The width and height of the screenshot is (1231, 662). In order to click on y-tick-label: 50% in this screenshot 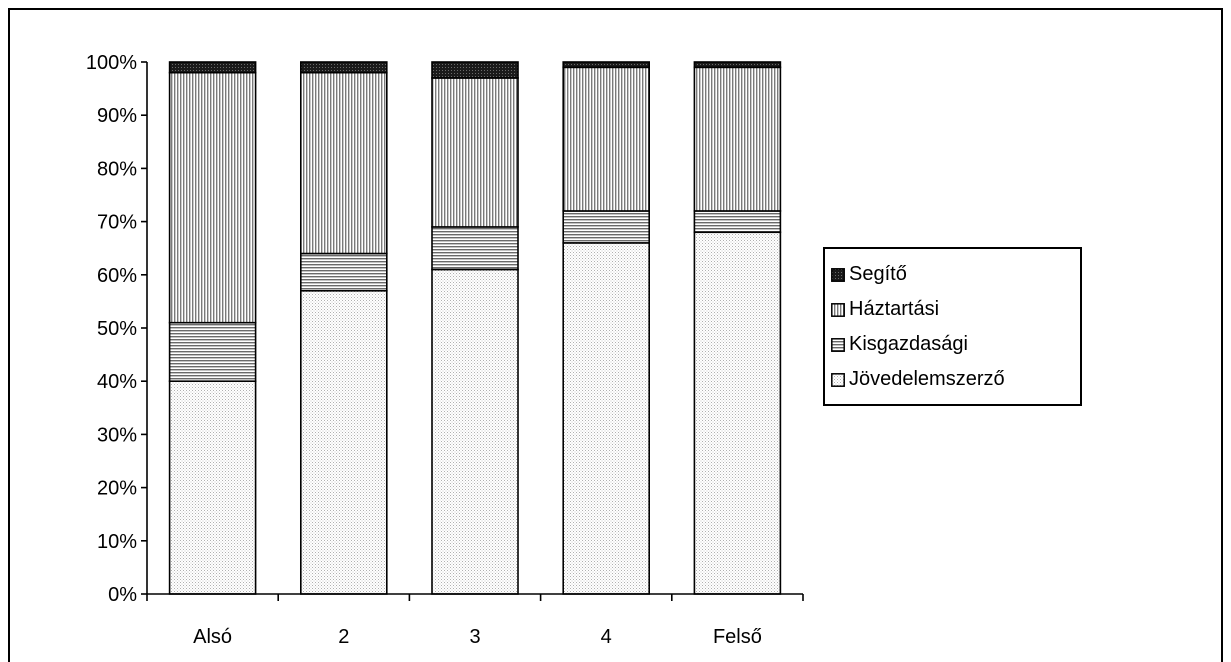, I will do `click(117, 329)`.